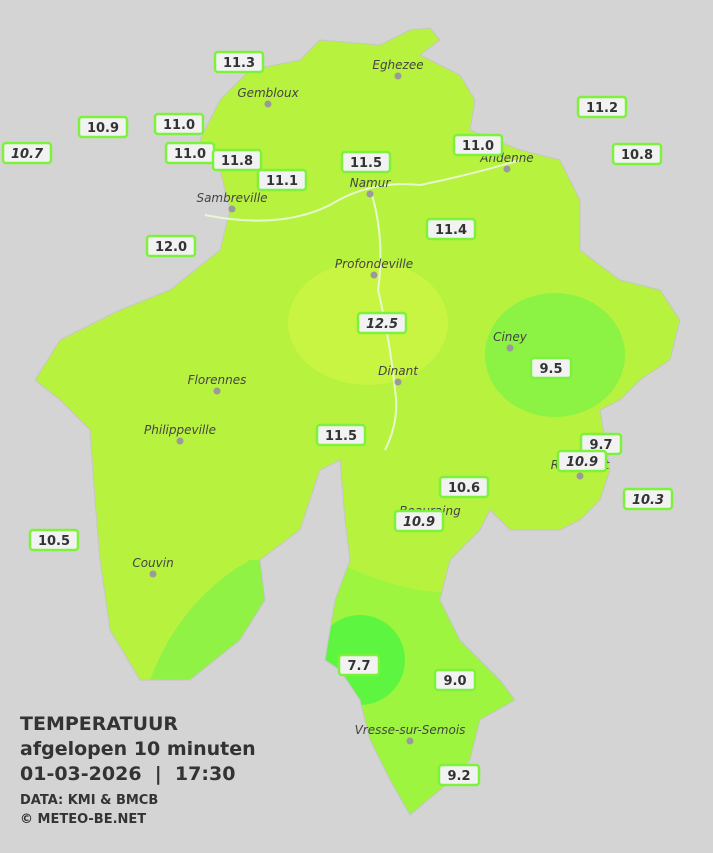  Describe the element at coordinates (410, 730) in the screenshot. I see `city-label: Vresse-sur-Semois` at that location.